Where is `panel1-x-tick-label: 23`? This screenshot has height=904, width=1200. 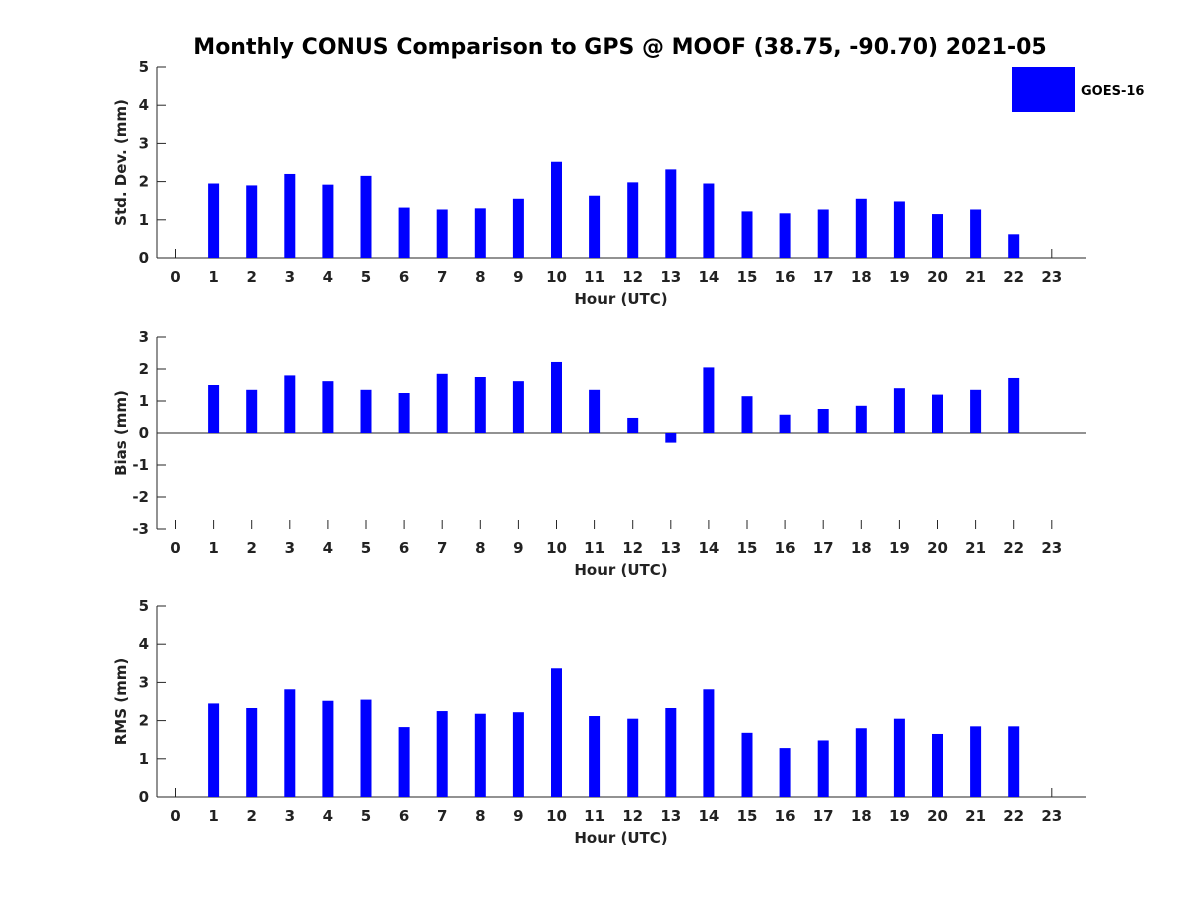 panel1-x-tick-label: 23 is located at coordinates (1051, 277).